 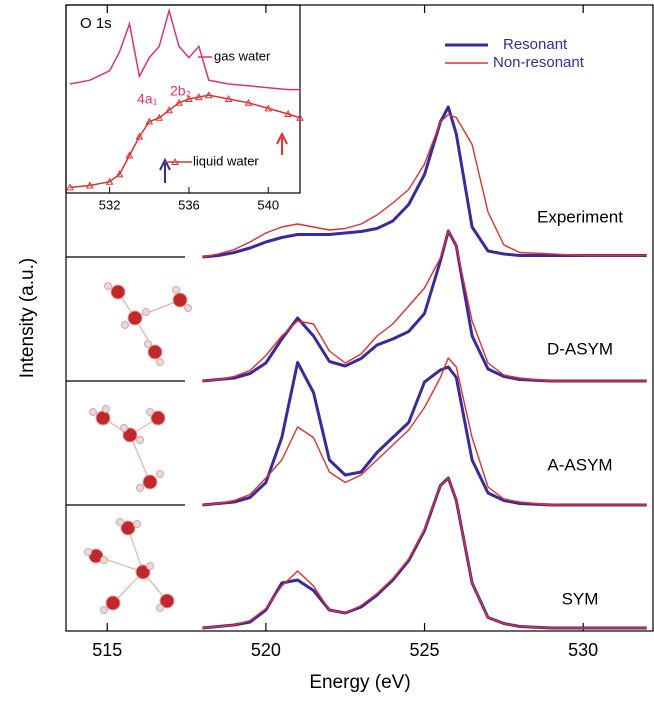 I want to click on molecule-a-asym, so click(x=127, y=448).